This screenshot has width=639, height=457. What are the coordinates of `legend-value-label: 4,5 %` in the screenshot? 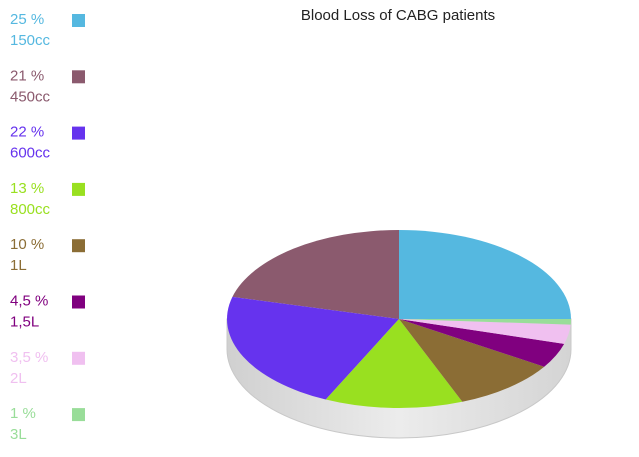 It's located at (29, 300).